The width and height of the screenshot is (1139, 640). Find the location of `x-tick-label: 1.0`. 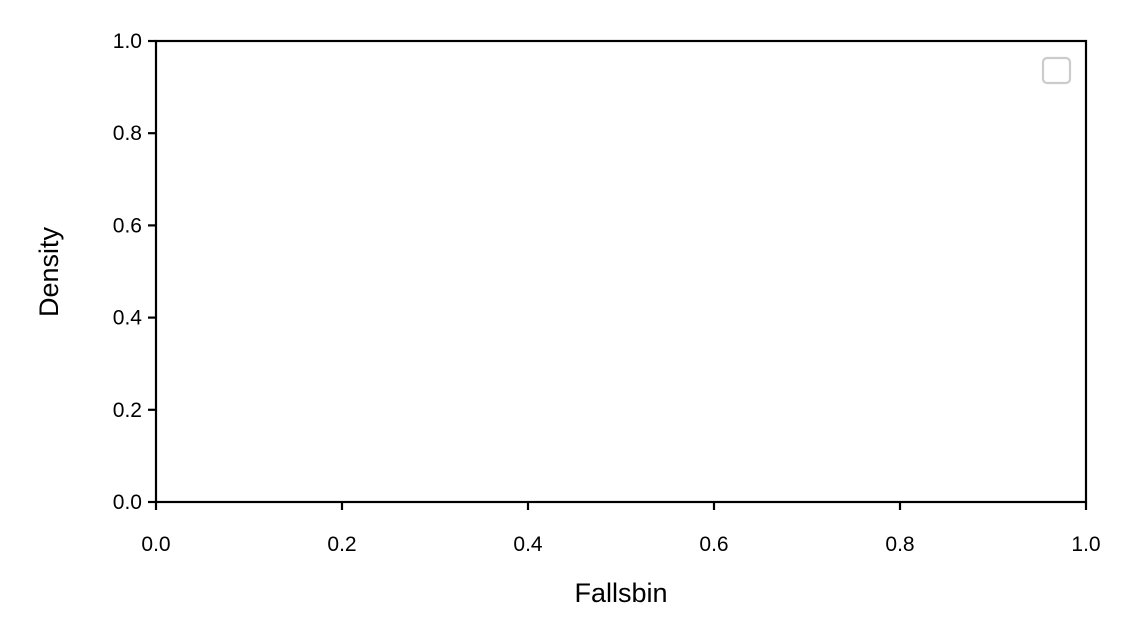

x-tick-label: 1.0 is located at coordinates (1085, 544).